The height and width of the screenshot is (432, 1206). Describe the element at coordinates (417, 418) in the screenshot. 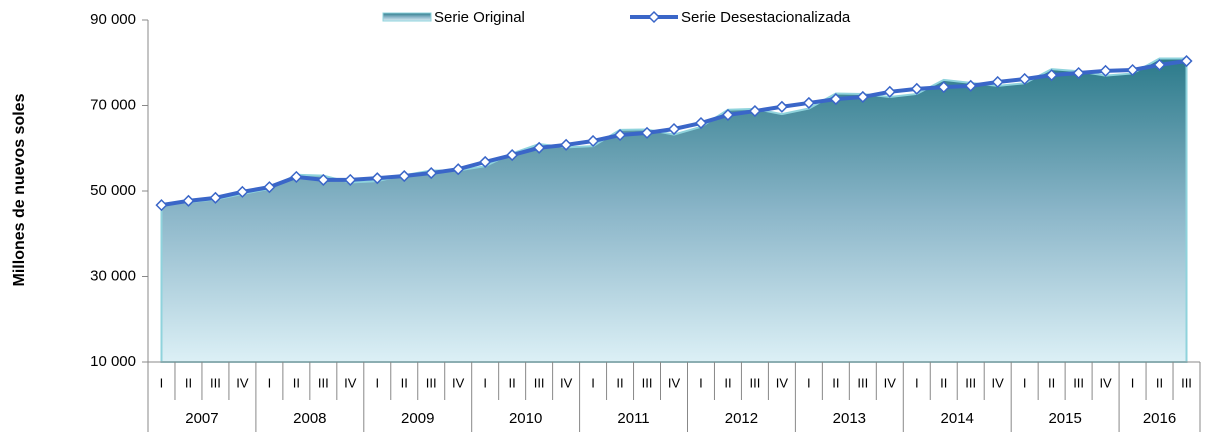

I see `year-label: 2009` at that location.